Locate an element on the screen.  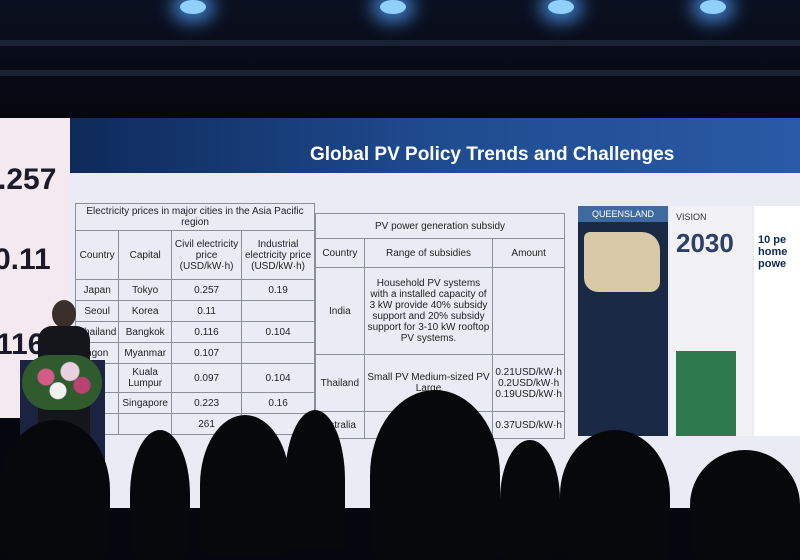
dewa-article-image: 10 pe home powe is located at coordinates (777, 321).